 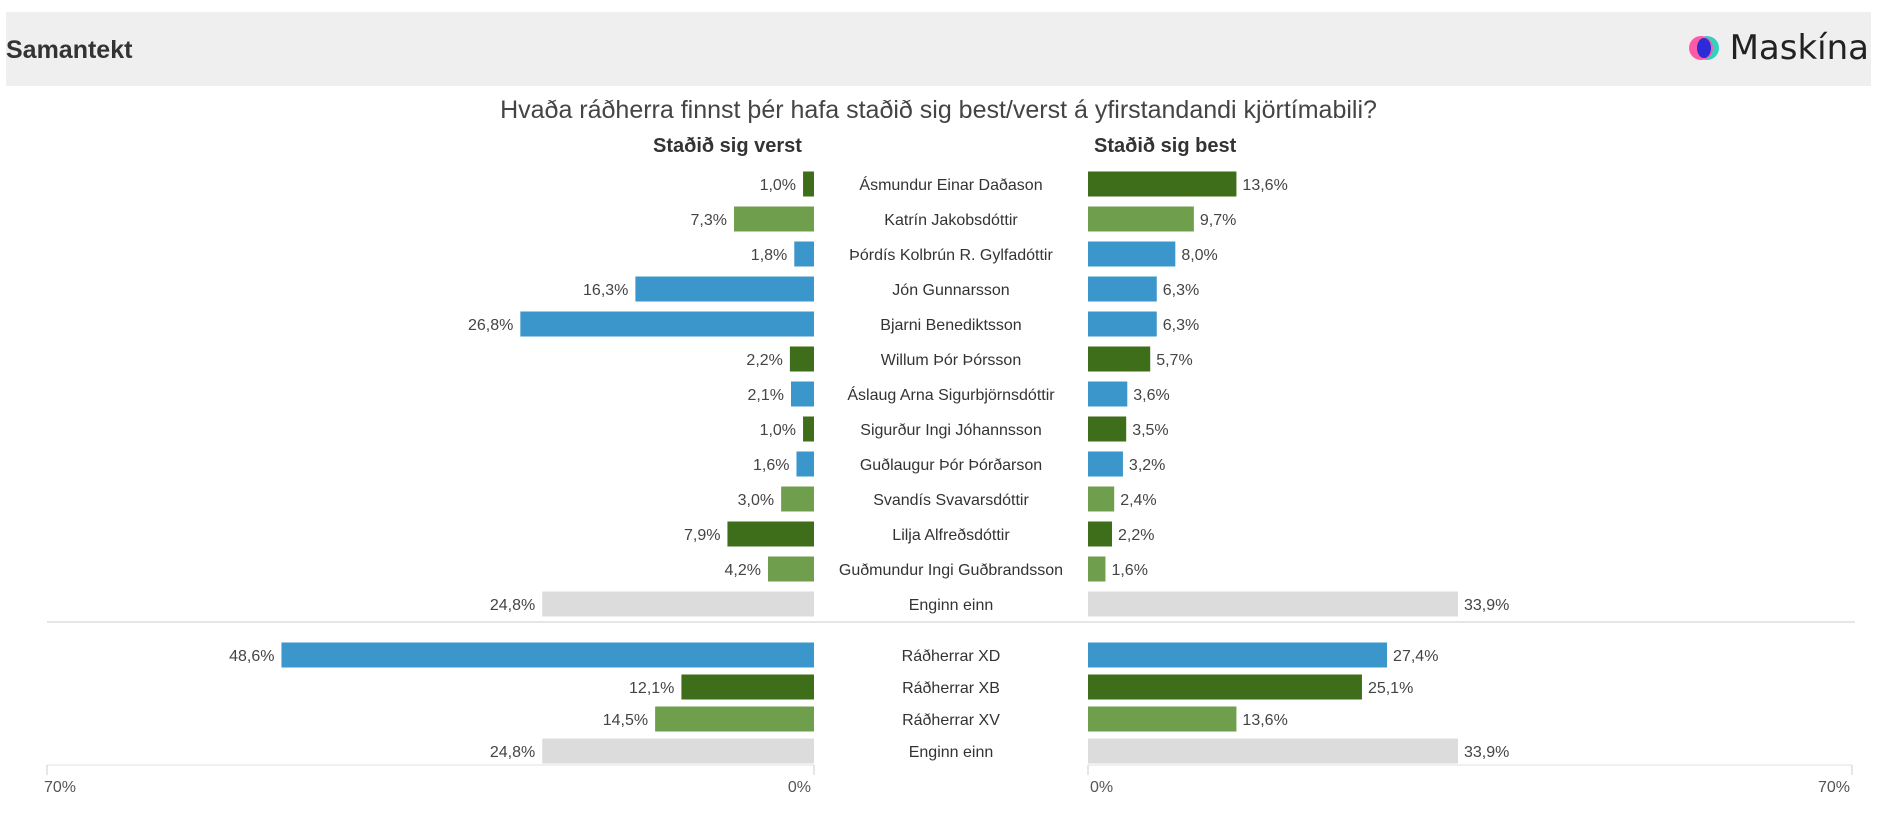 I want to click on data-label-worst: 7,3%, so click(x=709, y=220).